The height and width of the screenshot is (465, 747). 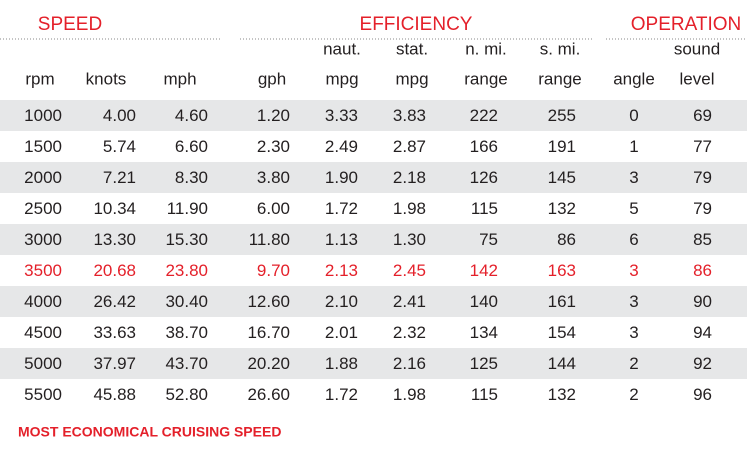 I want to click on column-header: level, so click(x=697, y=78).